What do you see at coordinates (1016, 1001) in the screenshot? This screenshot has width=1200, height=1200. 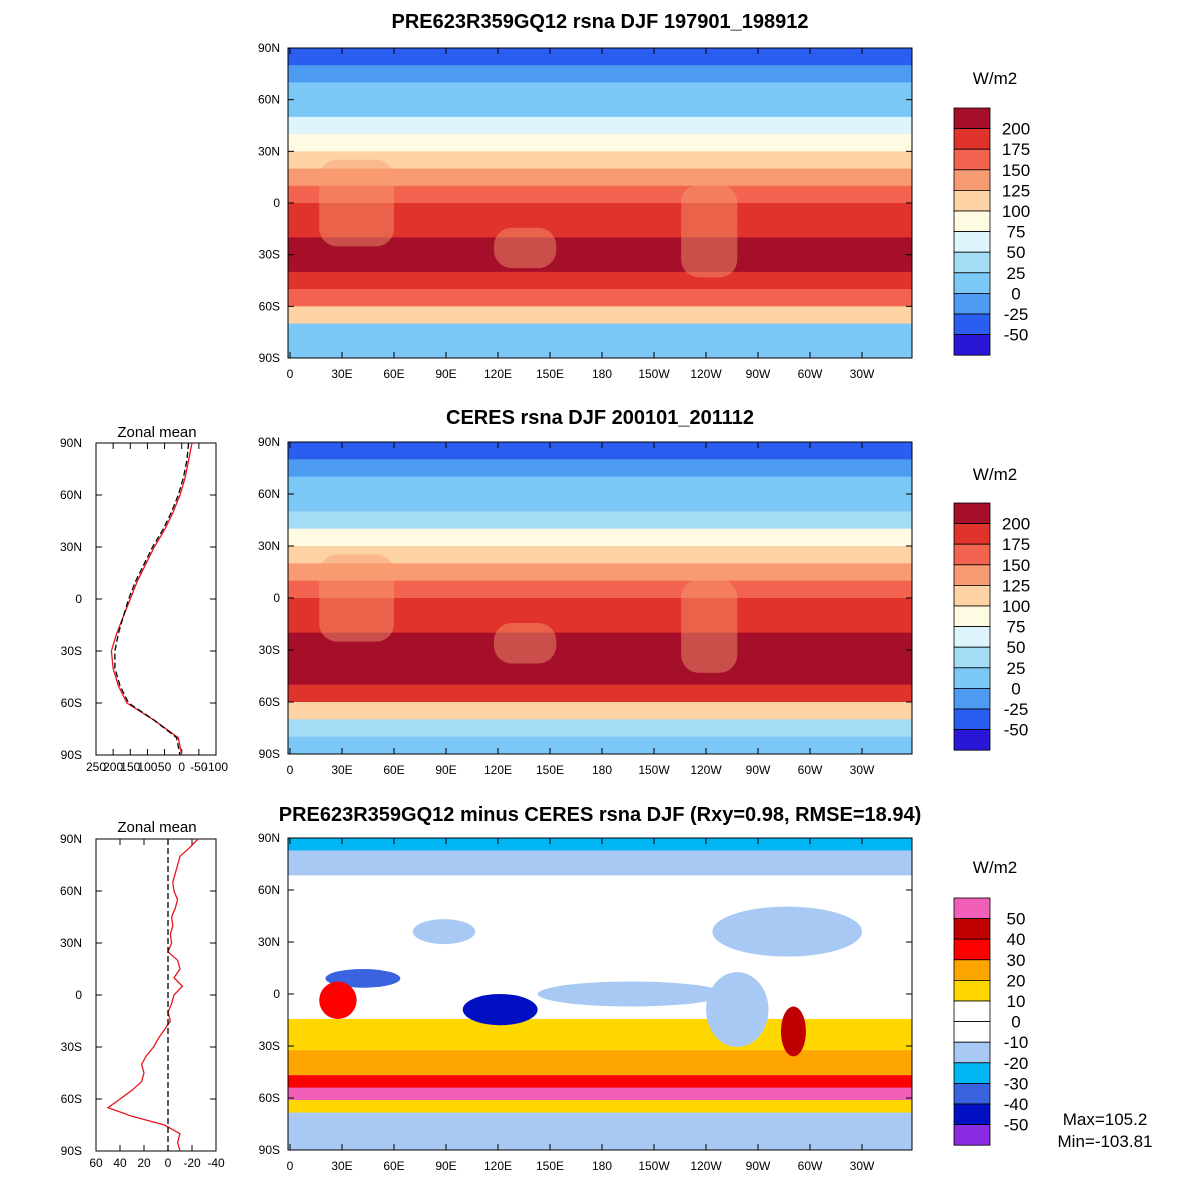 I see `colorbar-label: 10` at bounding box center [1016, 1001].